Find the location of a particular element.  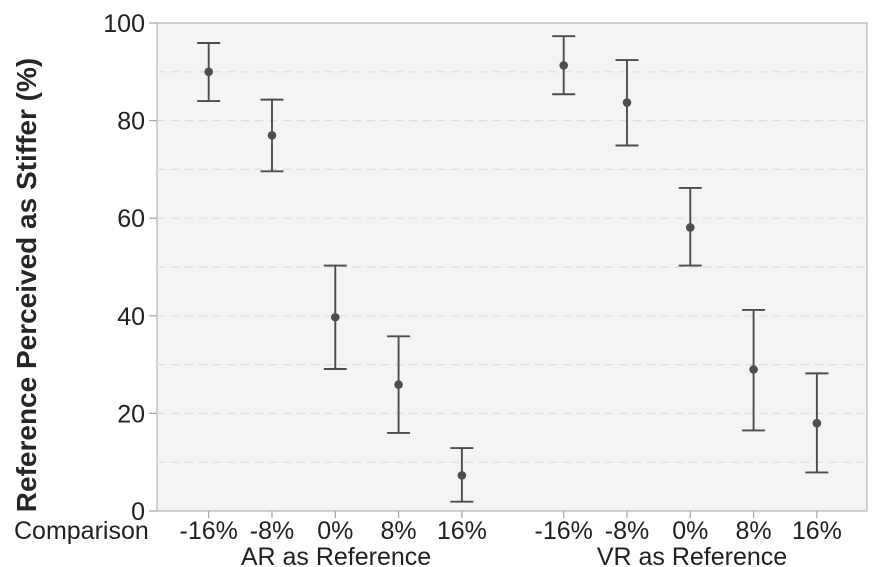

y-tick-label: 60 is located at coordinates (131, 219).